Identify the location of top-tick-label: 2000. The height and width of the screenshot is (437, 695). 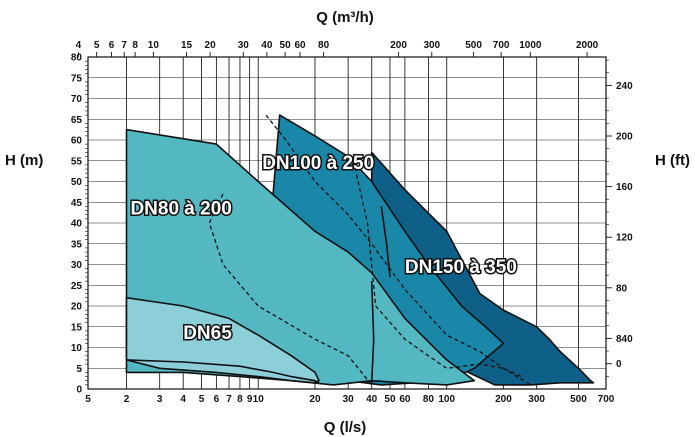
(587, 45).